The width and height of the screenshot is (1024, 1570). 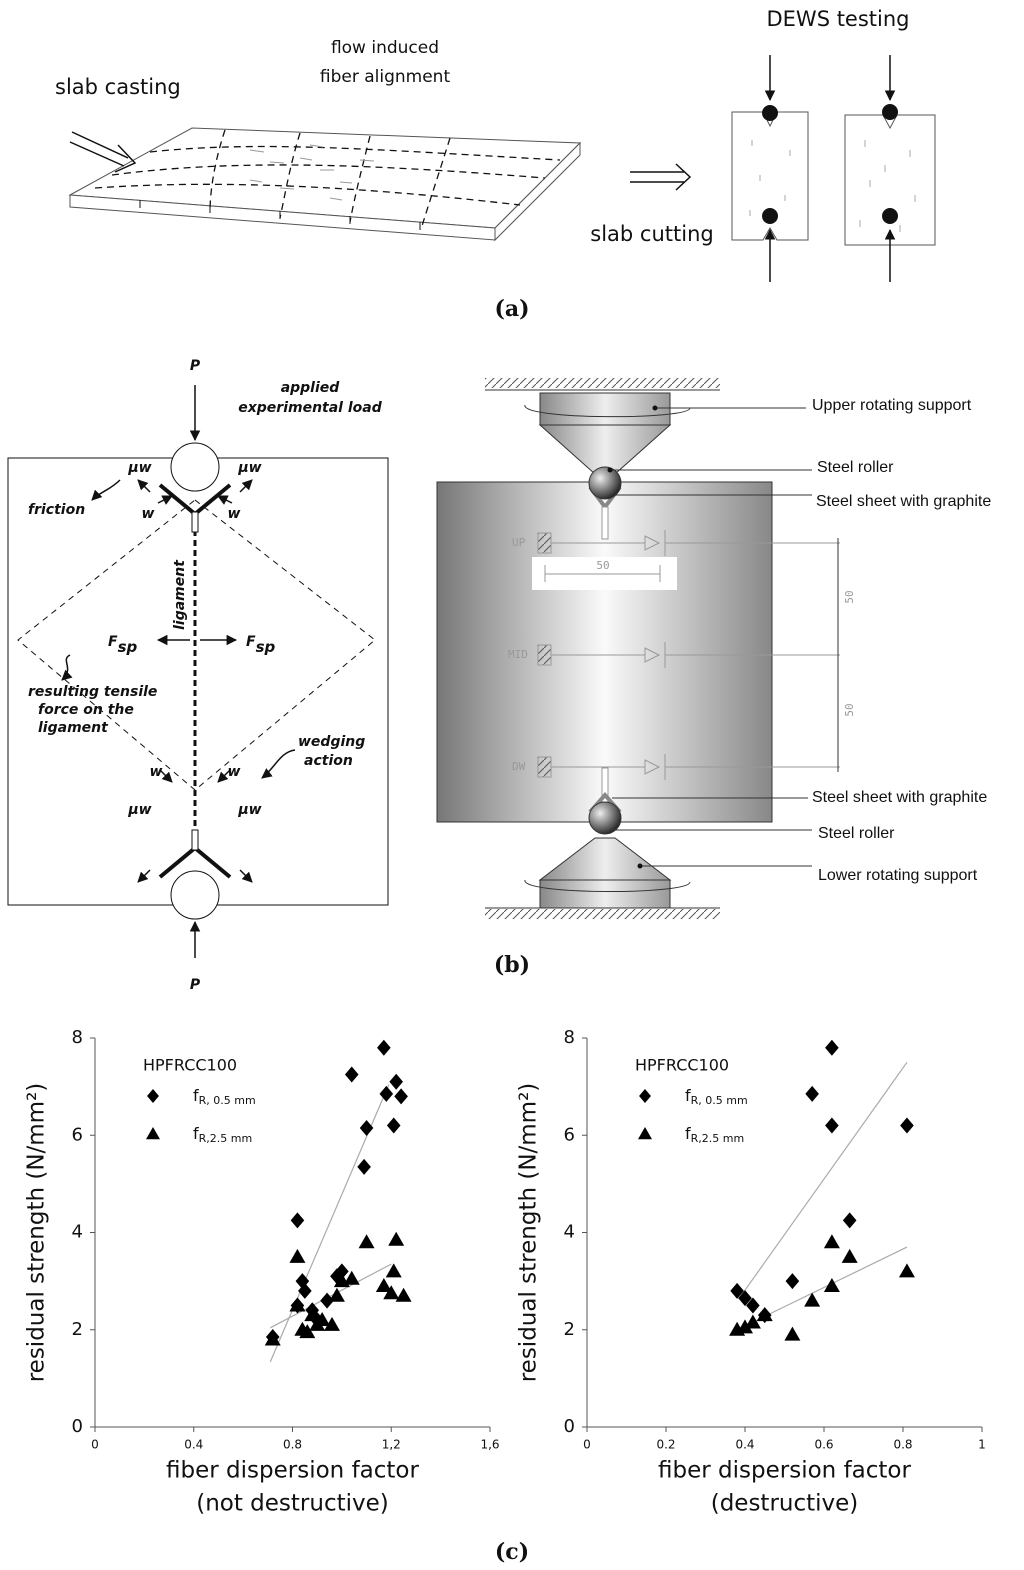 I want to click on label: wedging, so click(x=331, y=742).